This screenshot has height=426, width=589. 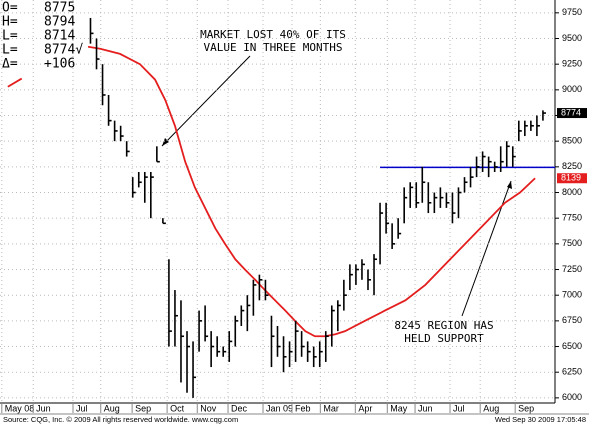 I want to click on last-price-label: 8774, so click(x=571, y=112).